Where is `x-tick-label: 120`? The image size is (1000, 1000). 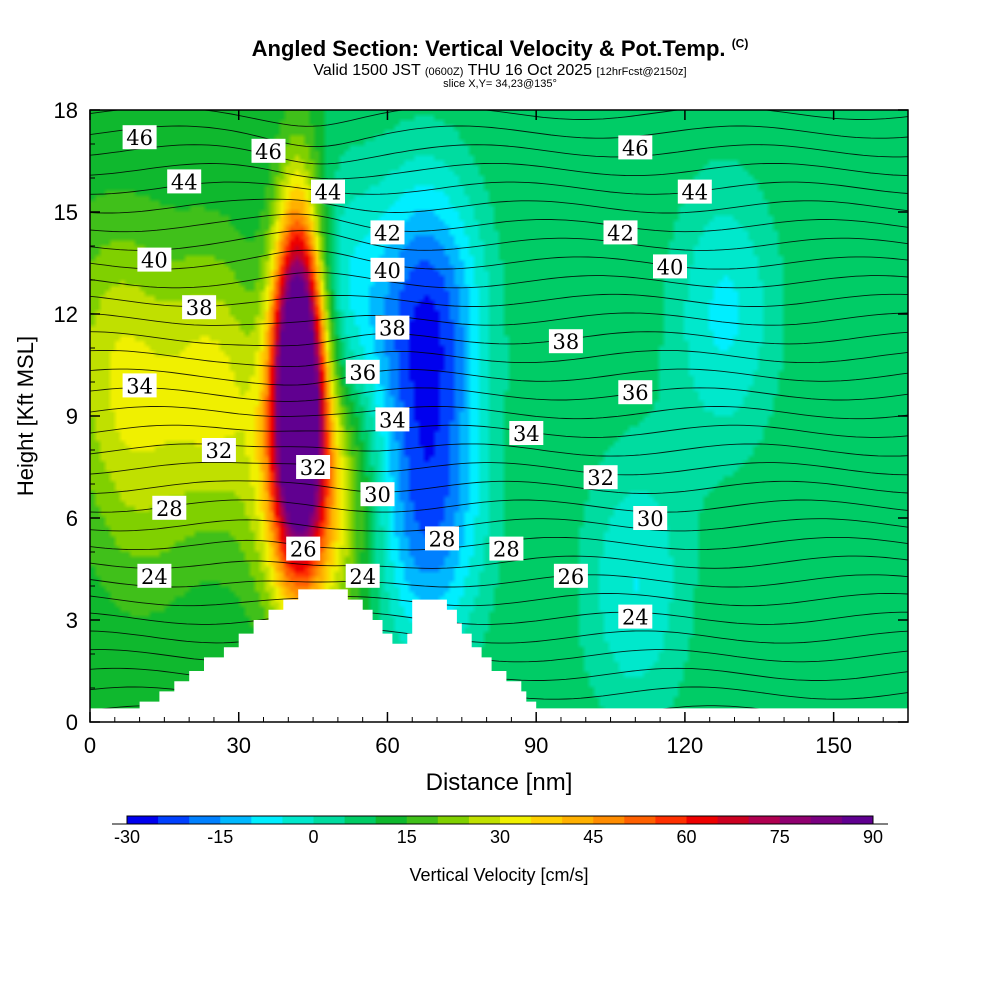
x-tick-label: 120 is located at coordinates (685, 745).